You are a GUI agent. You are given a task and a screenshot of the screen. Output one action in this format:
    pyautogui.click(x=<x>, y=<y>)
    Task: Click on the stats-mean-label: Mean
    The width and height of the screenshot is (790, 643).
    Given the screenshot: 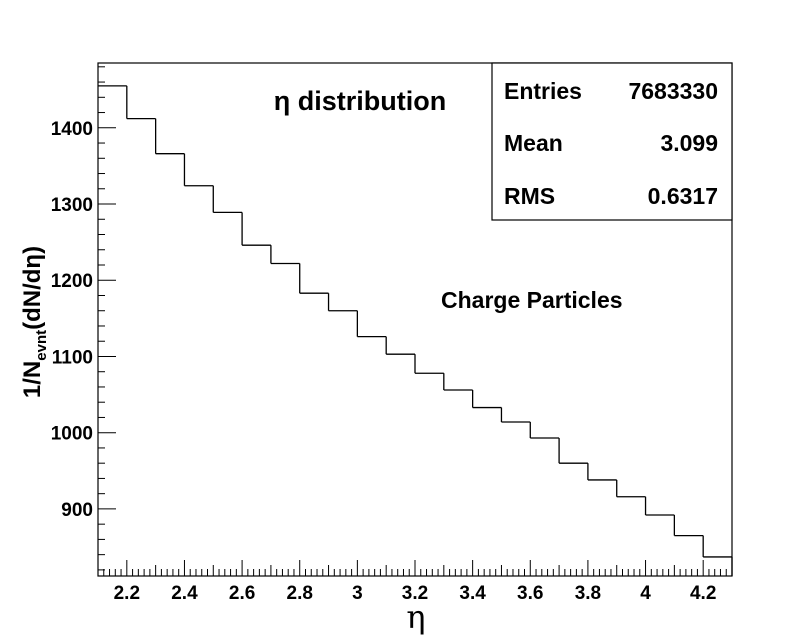 What is the action you would take?
    pyautogui.click(x=533, y=143)
    